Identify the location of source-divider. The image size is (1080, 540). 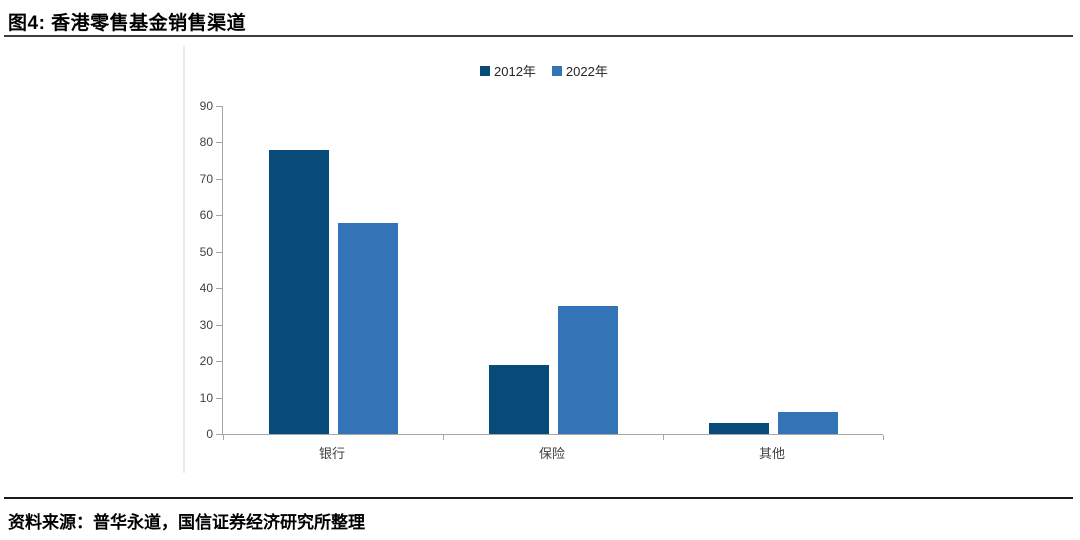
(538, 498).